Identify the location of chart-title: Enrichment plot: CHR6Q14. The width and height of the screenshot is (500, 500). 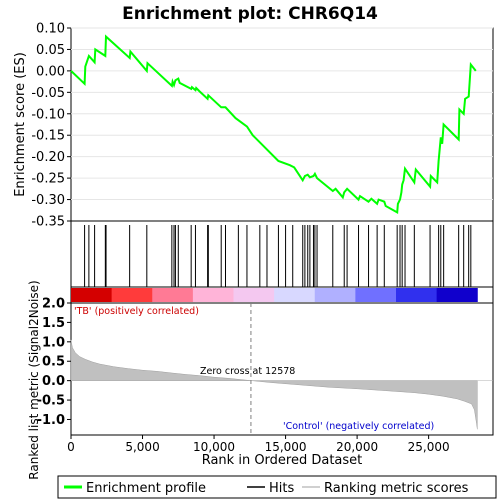
(250, 14).